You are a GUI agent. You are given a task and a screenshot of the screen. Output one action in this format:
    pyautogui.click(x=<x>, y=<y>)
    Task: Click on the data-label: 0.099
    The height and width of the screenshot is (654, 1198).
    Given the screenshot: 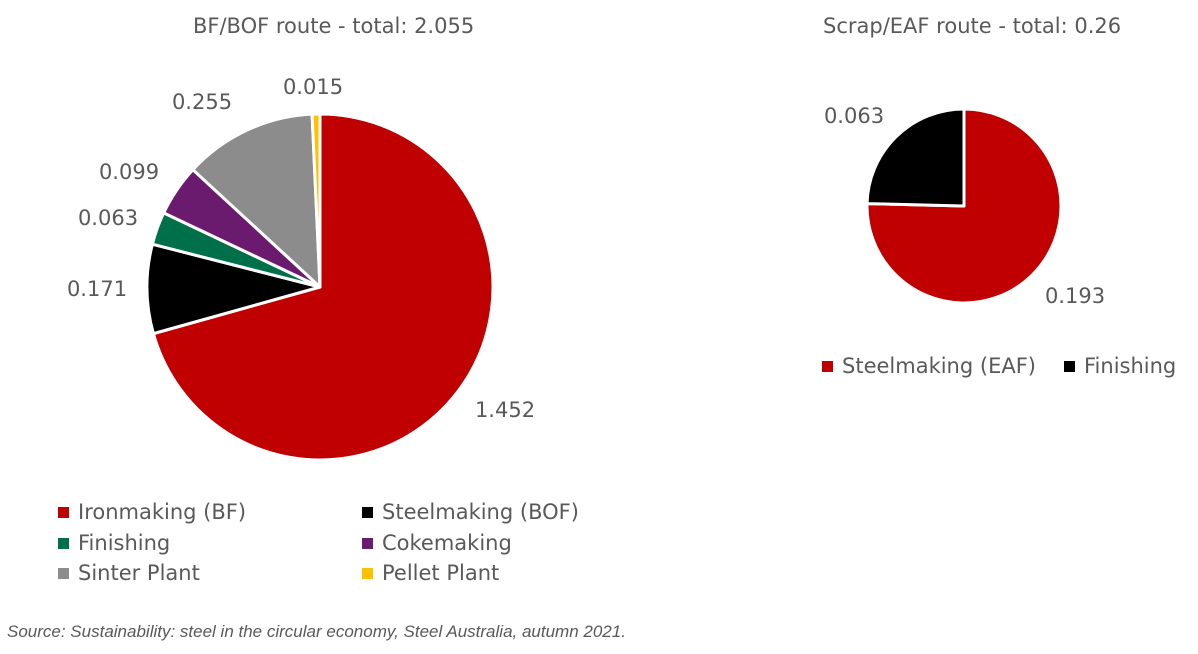 What is the action you would take?
    pyautogui.click(x=129, y=172)
    